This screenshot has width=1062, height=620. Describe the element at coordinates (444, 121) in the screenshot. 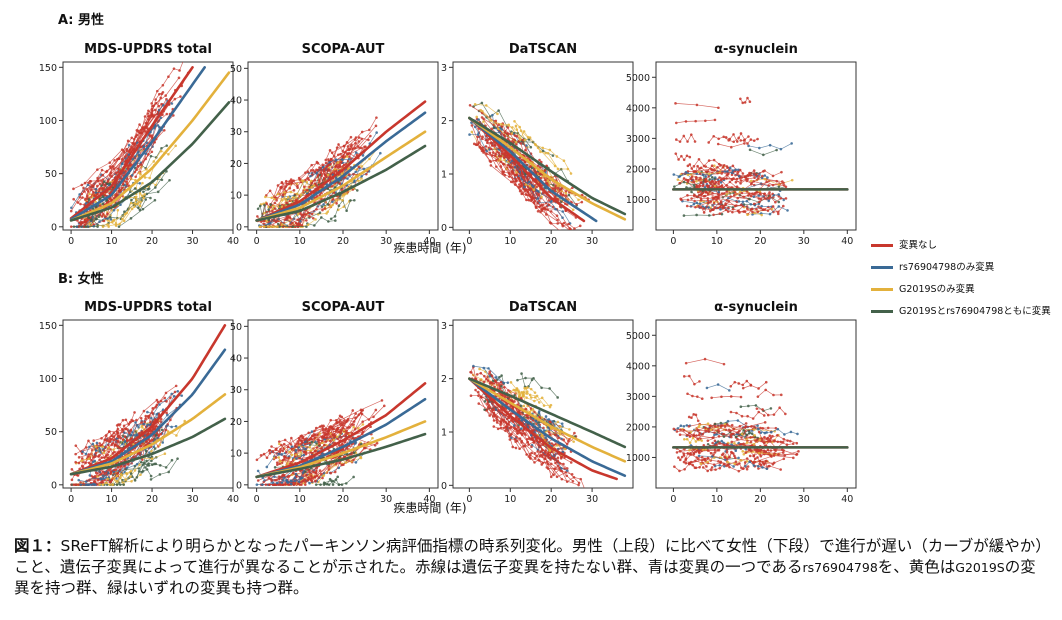

I see `y-tick-label: 2` at that location.